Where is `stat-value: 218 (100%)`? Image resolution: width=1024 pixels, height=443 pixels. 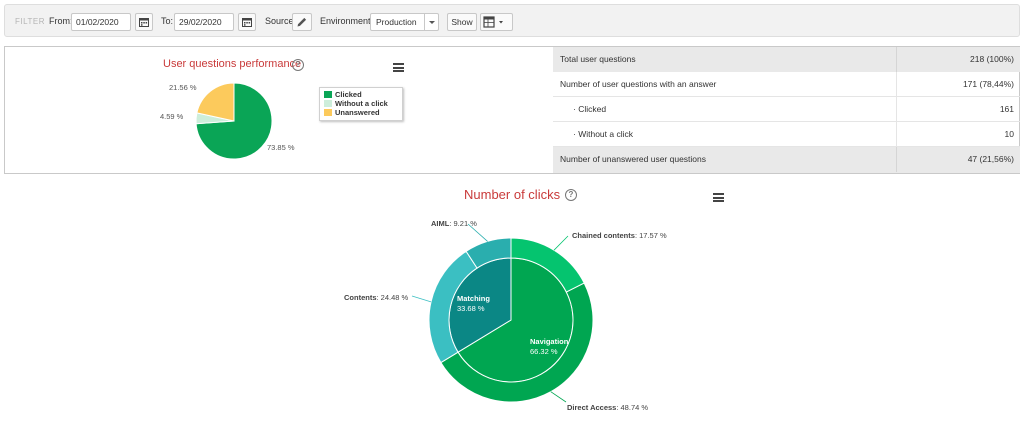
stat-value: 218 (100%) is located at coordinates (992, 59).